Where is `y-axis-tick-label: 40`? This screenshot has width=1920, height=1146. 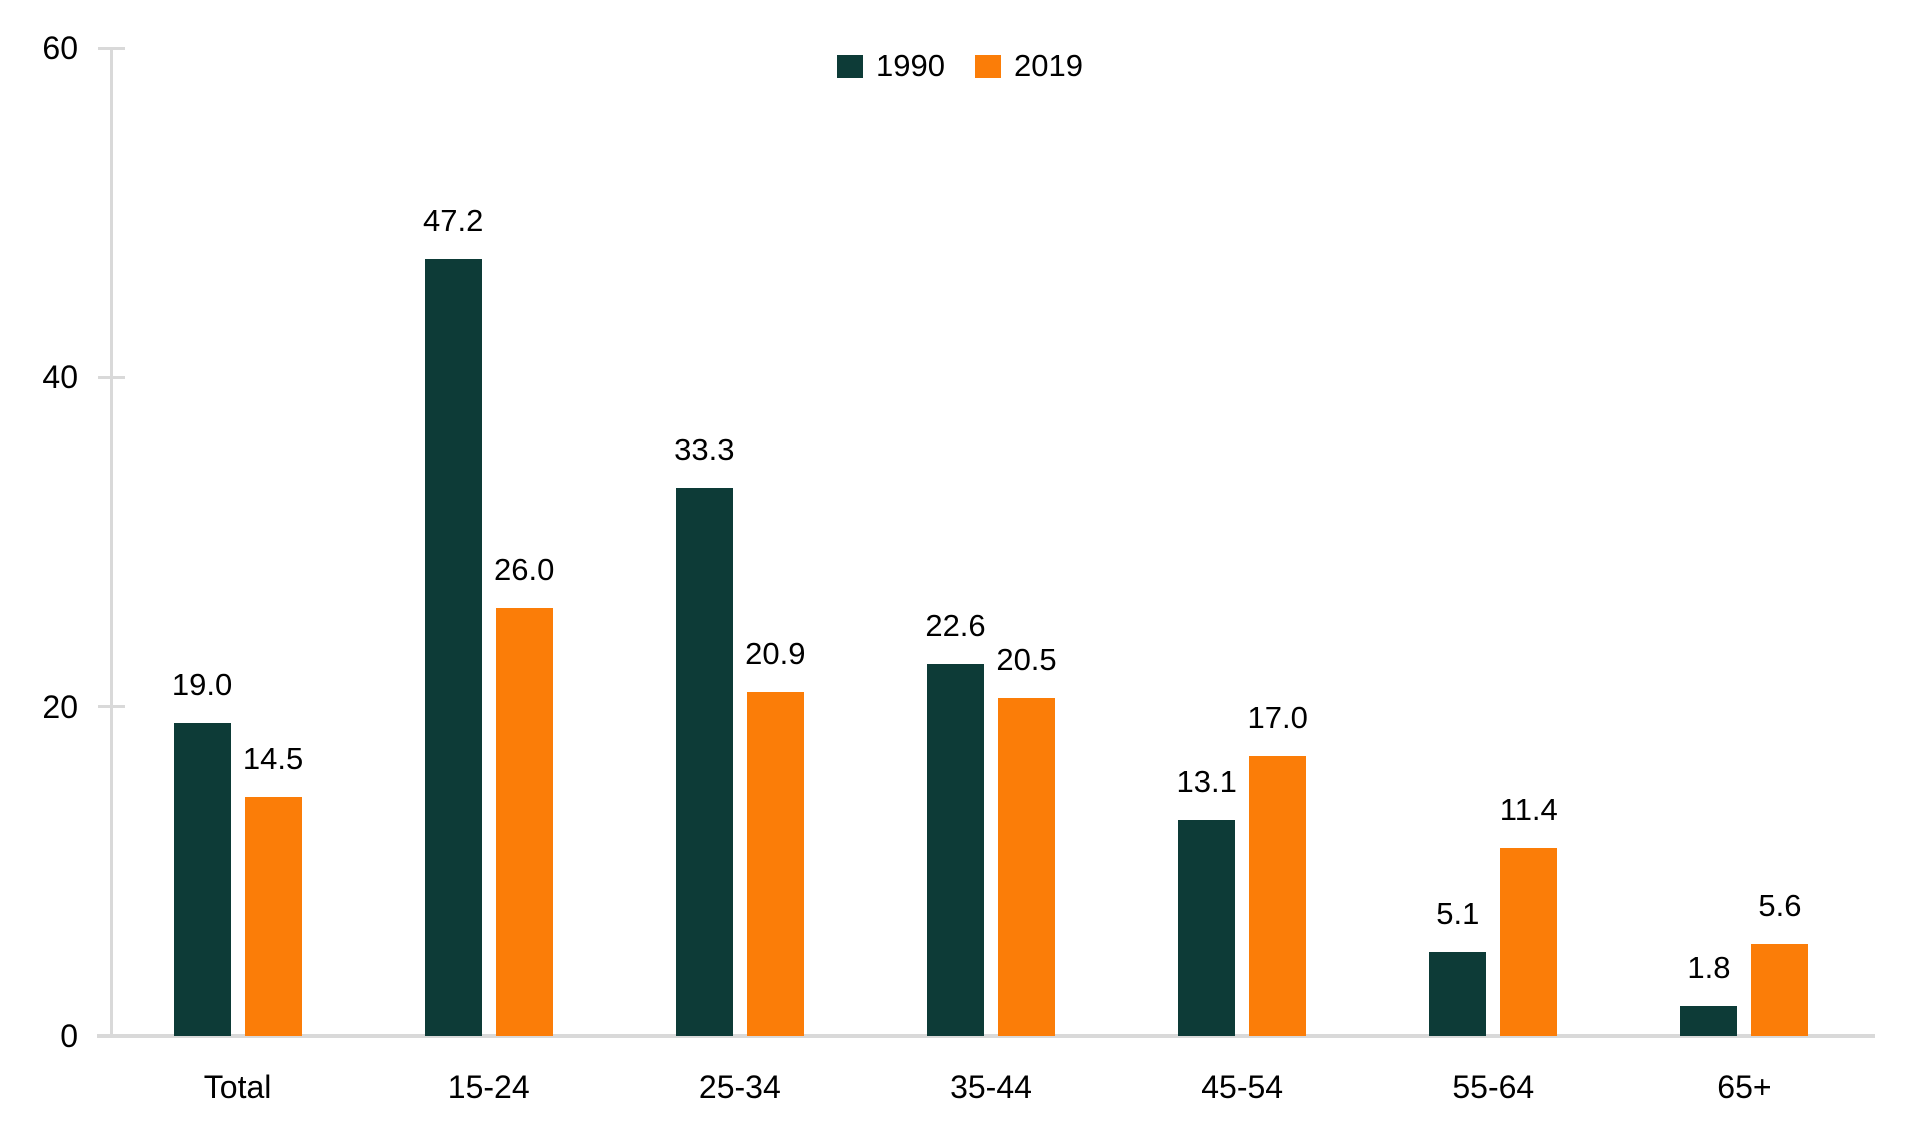 y-axis-tick-label: 40 is located at coordinates (60, 377).